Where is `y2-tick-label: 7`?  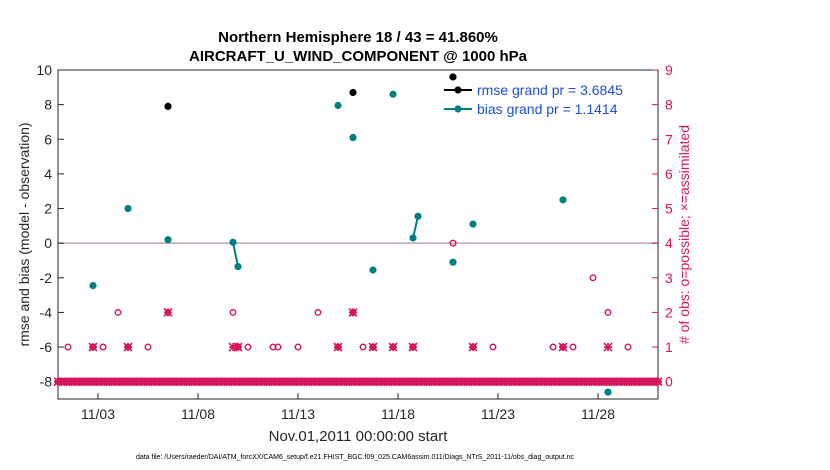 y2-tick-label: 7 is located at coordinates (669, 139).